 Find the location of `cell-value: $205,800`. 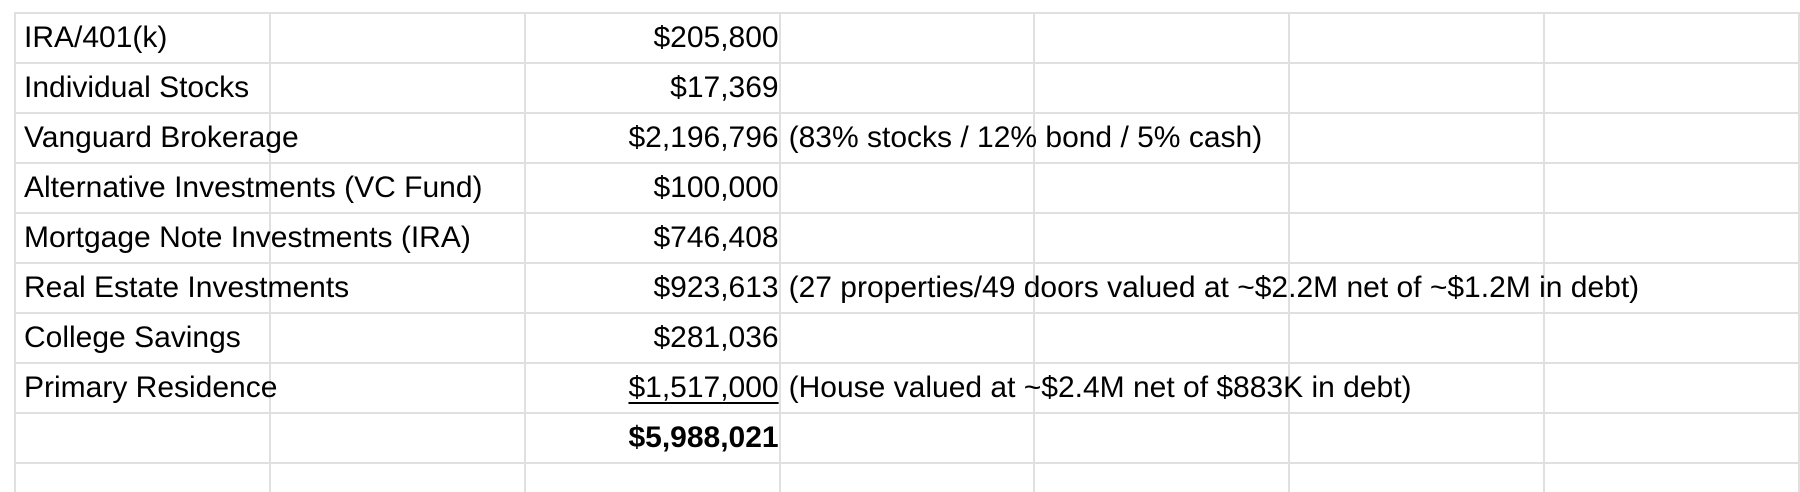

cell-value: $205,800 is located at coordinates (652, 38).